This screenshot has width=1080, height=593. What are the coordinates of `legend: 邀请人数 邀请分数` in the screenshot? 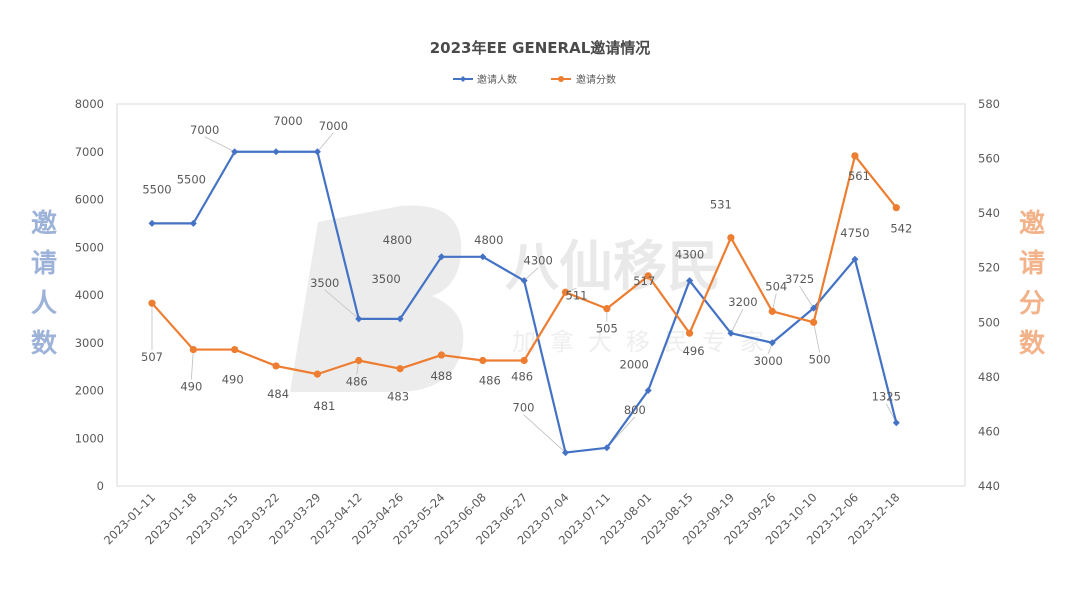 It's located at (534, 79).